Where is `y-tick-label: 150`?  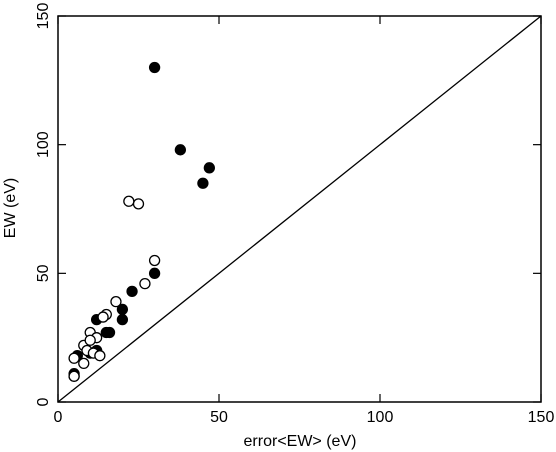 y-tick-label: 150 is located at coordinates (43, 16).